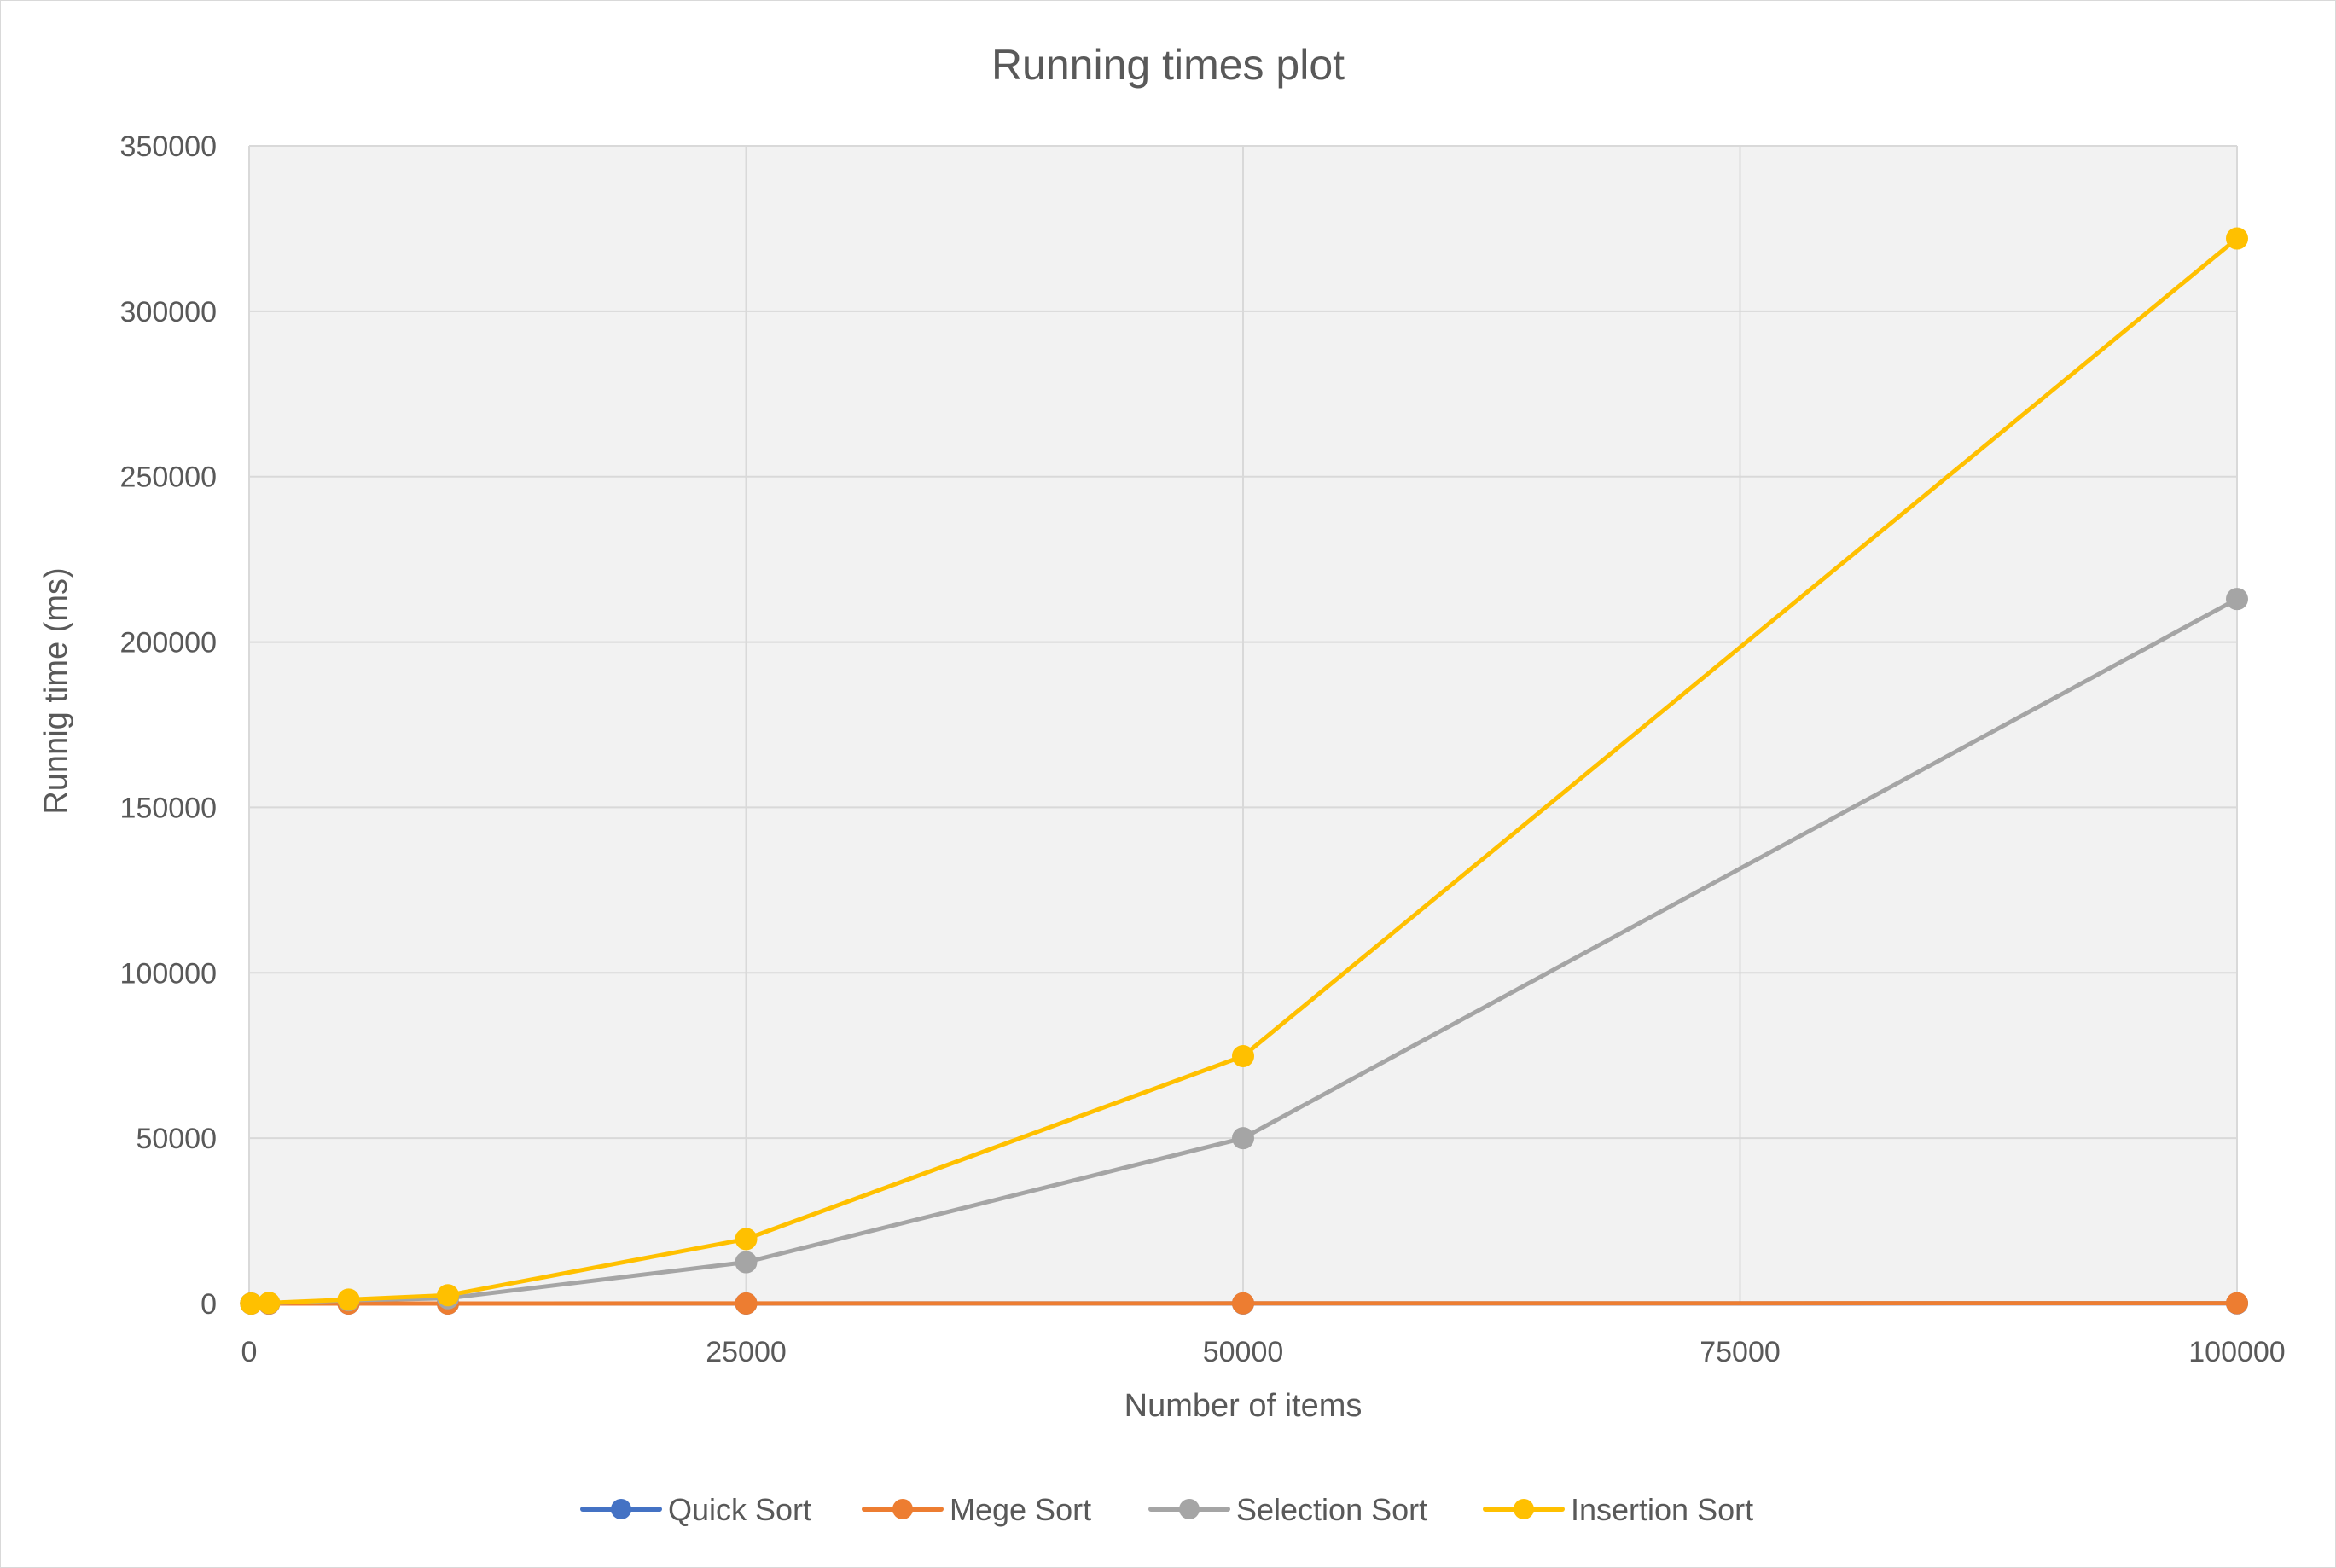 The image size is (2336, 1568). I want to click on x-axis-label: Number of items, so click(1243, 1406).